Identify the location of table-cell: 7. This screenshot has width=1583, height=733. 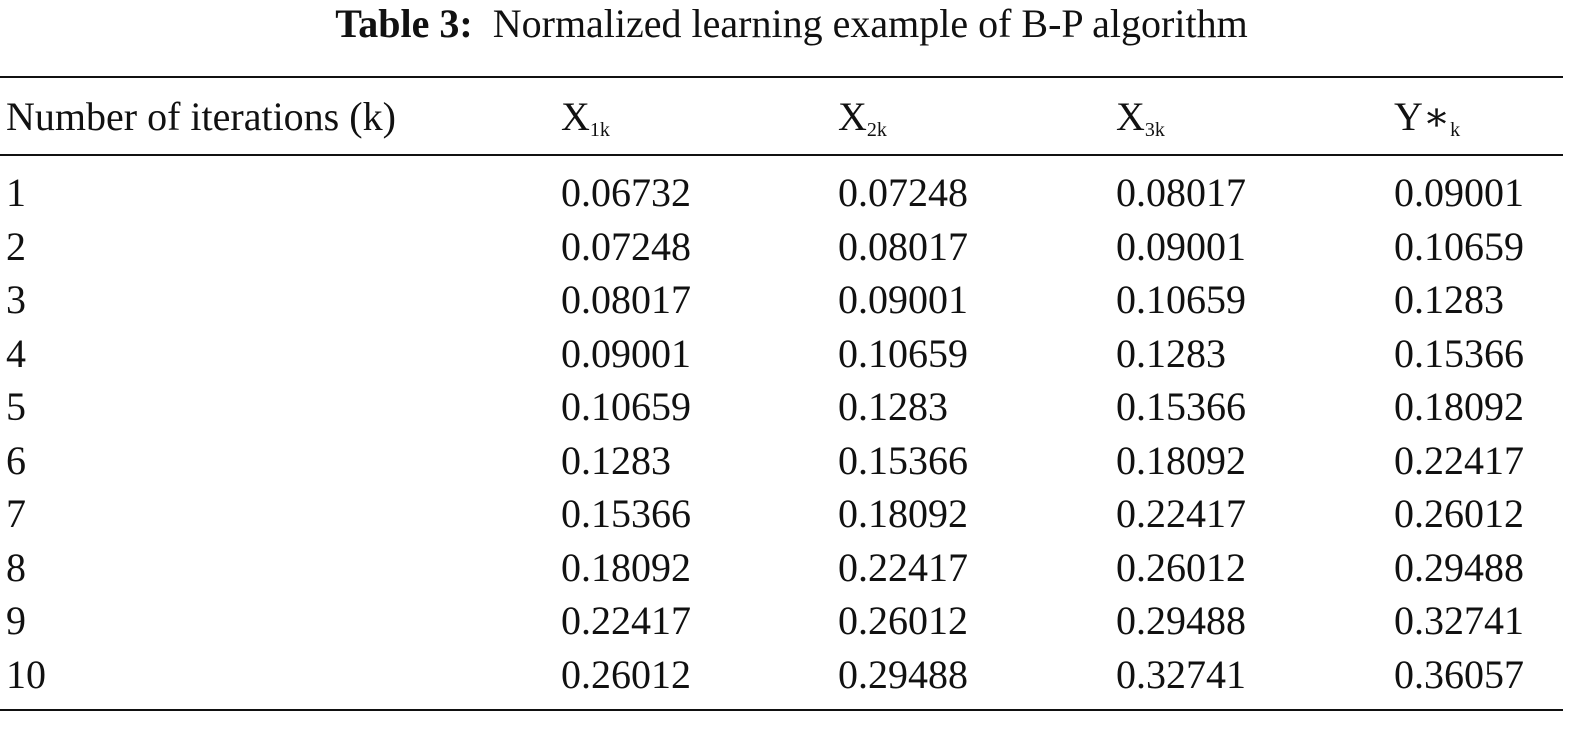
(16, 513).